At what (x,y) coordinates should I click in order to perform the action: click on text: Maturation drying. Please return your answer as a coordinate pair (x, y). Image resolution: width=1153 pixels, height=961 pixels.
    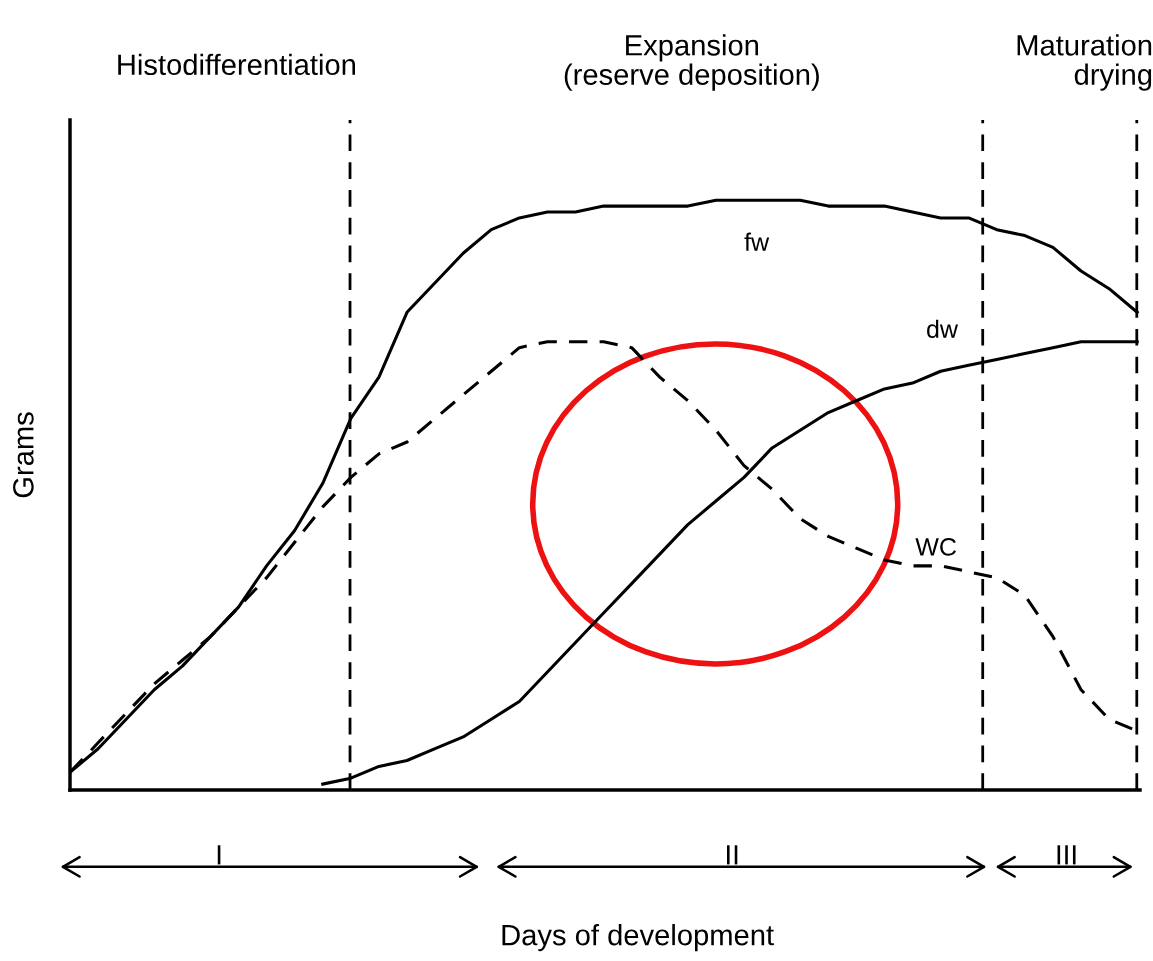
    Looking at the image, I should click on (1084, 62).